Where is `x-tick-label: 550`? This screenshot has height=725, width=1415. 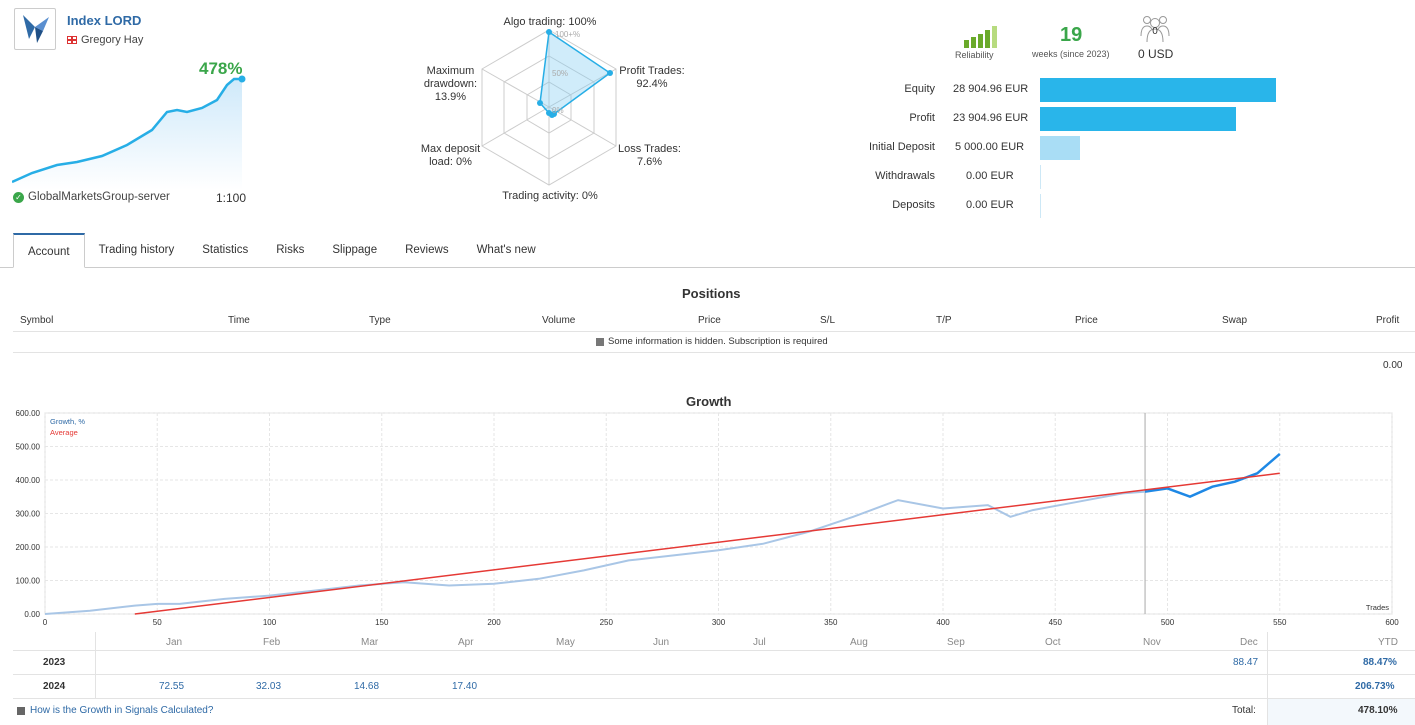
x-tick-label: 550 is located at coordinates (1280, 622).